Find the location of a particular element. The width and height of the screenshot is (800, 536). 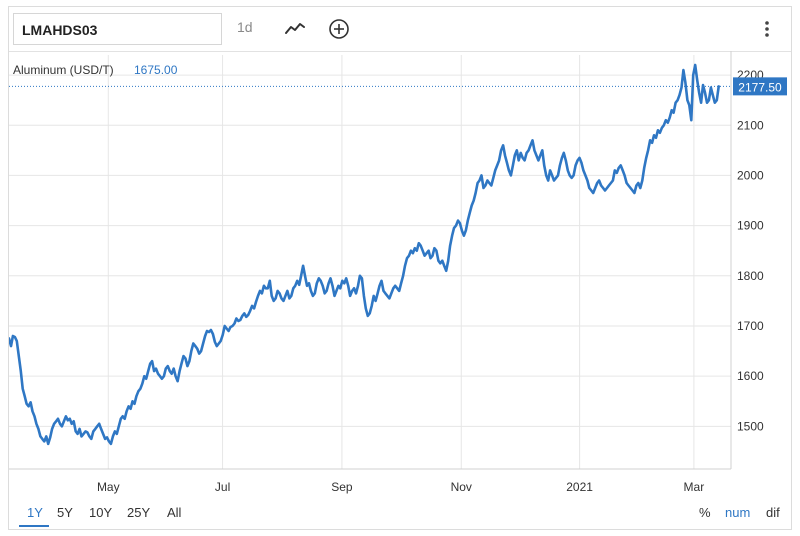

y-tick-label: 2000 is located at coordinates (750, 175).